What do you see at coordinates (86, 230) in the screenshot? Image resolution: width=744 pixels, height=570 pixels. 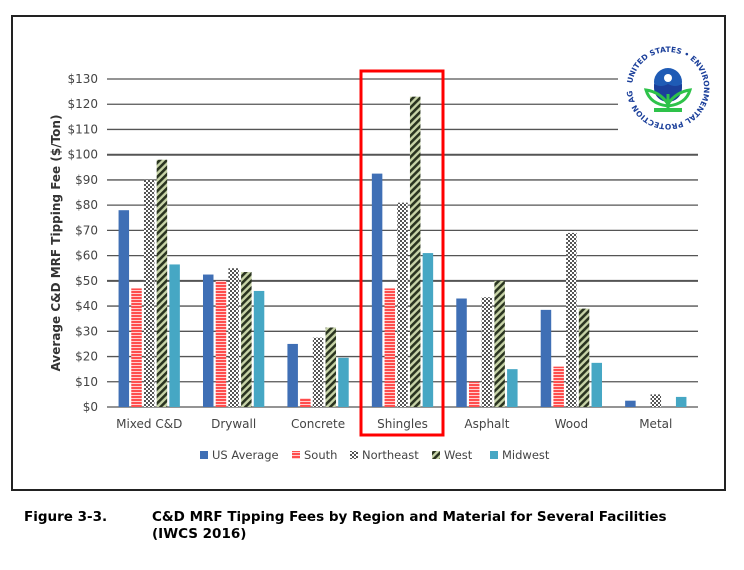 I see `y-tick-label: $70` at bounding box center [86, 230].